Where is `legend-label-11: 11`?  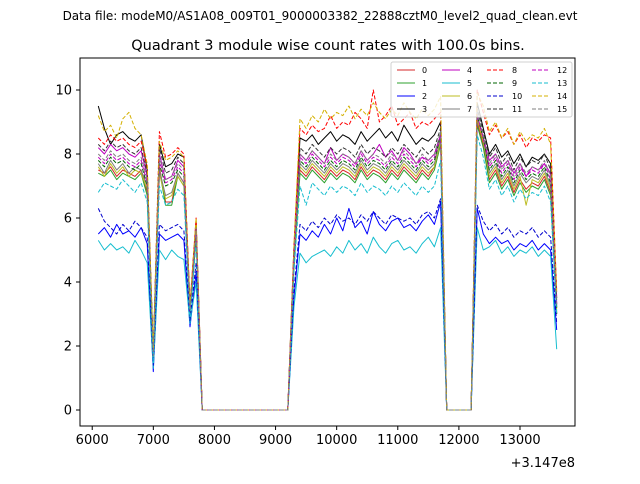 legend-label-11: 11 is located at coordinates (517, 109).